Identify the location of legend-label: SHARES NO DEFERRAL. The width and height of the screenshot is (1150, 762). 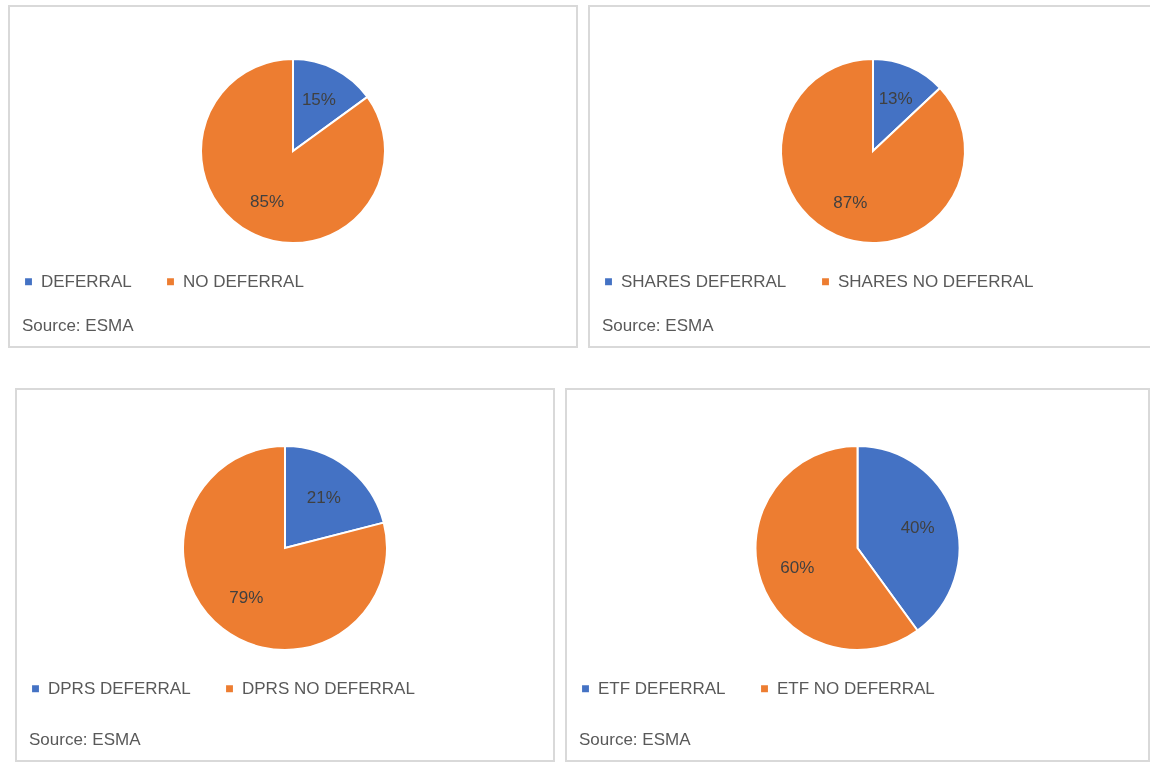
(936, 281).